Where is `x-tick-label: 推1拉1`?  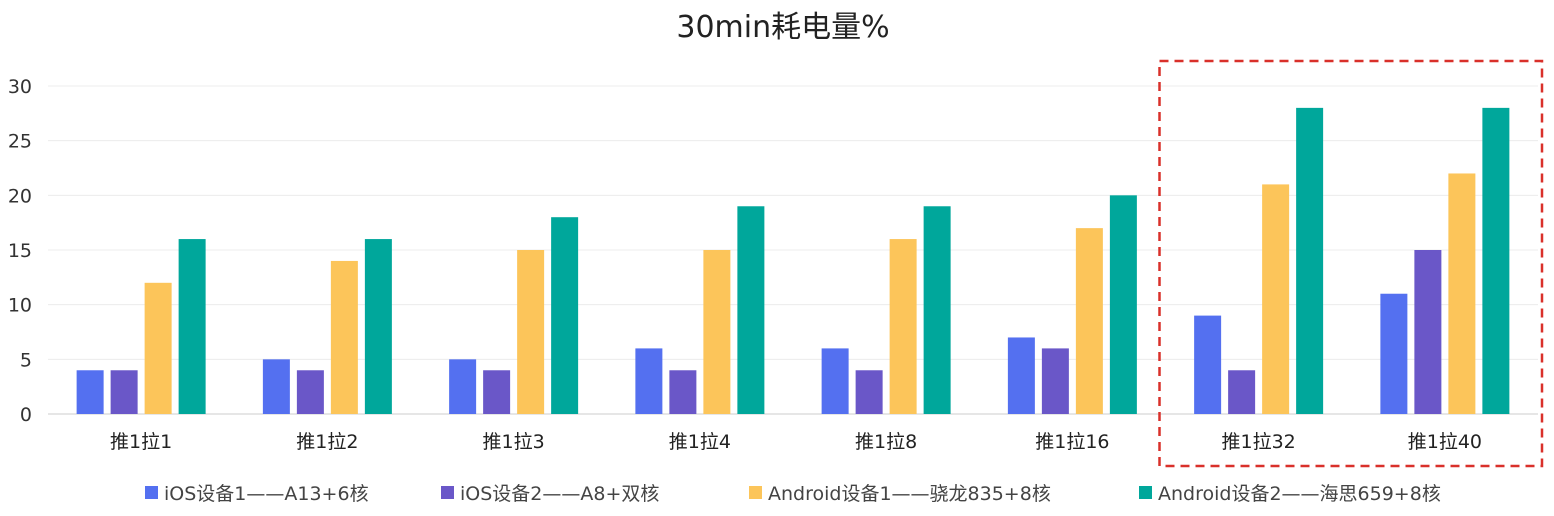
x-tick-label: 推1拉1 is located at coordinates (141, 442).